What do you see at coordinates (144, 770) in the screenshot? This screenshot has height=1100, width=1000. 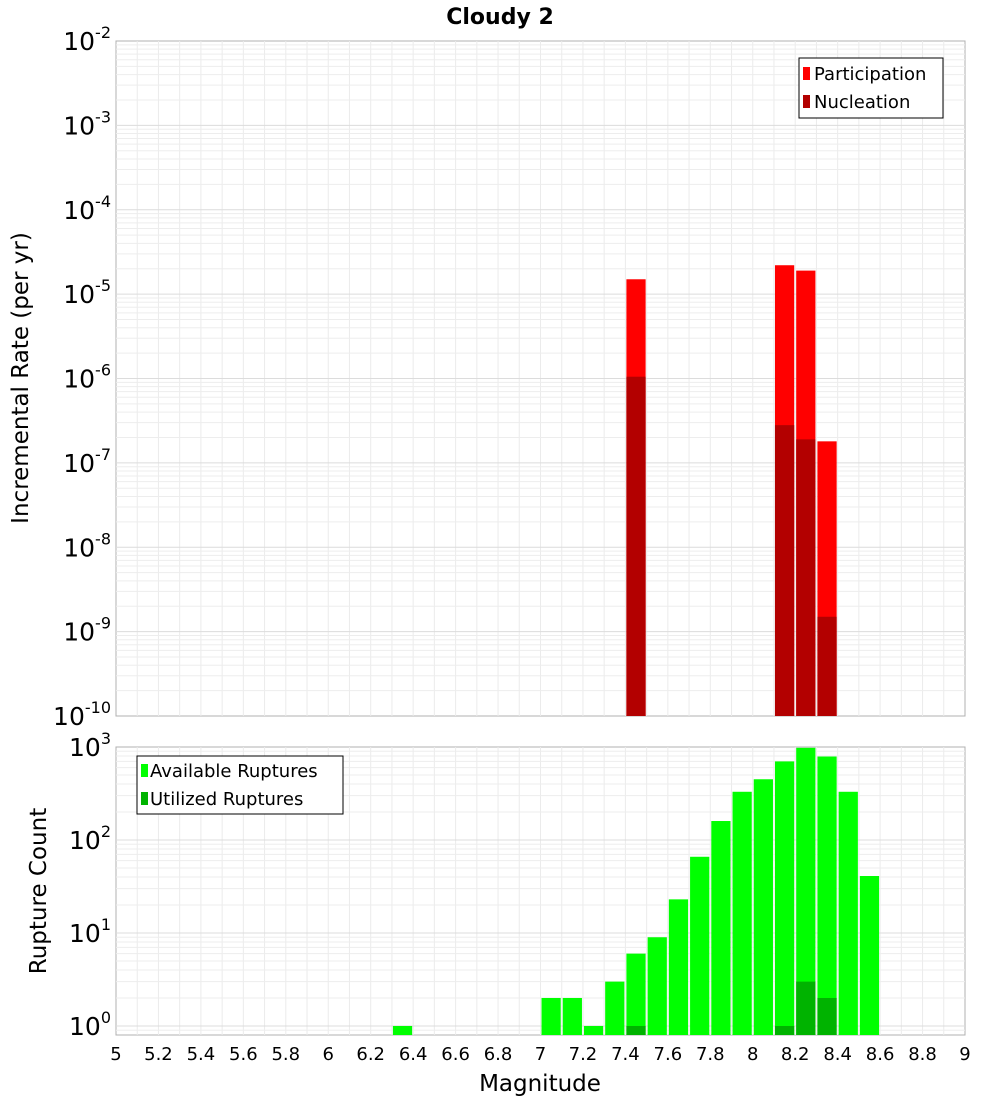 I see `legend-swatch-available` at bounding box center [144, 770].